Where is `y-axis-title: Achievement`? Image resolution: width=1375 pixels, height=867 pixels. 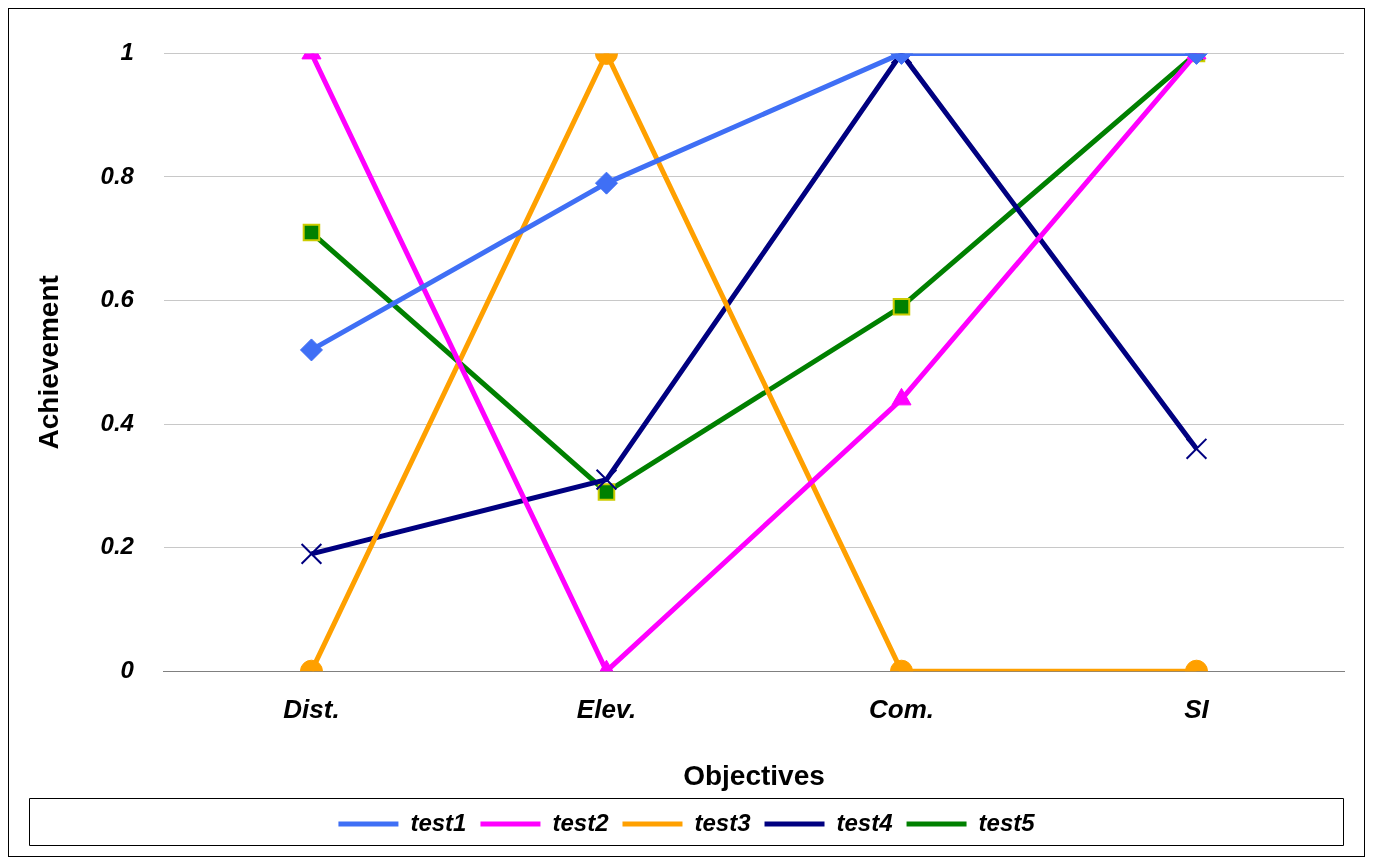
y-axis-title: Achievement is located at coordinates (48, 362).